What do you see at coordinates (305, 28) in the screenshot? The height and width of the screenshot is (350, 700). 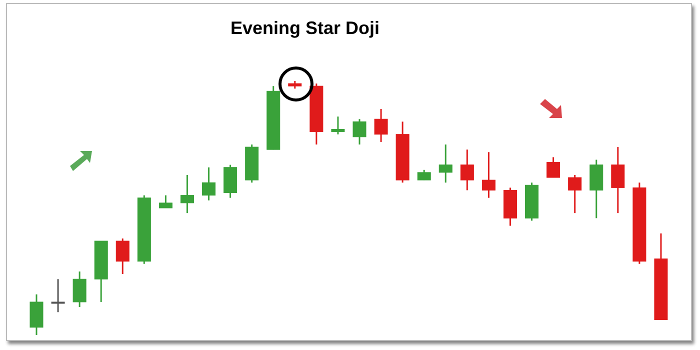 I see `chart-title: Evening Star Doji` at bounding box center [305, 28].